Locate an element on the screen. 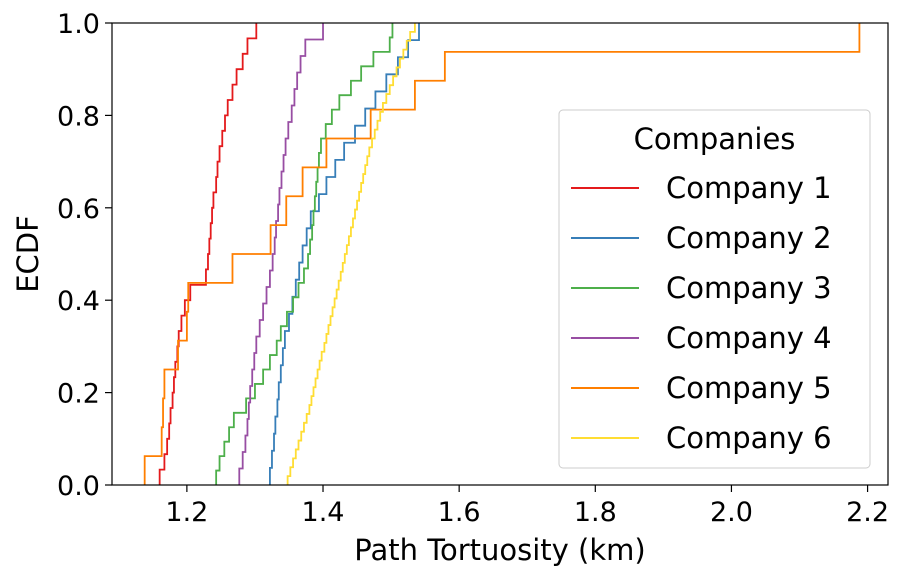 The height and width of the screenshot is (576, 897). y-axis-label: ECDF is located at coordinates (28, 254).